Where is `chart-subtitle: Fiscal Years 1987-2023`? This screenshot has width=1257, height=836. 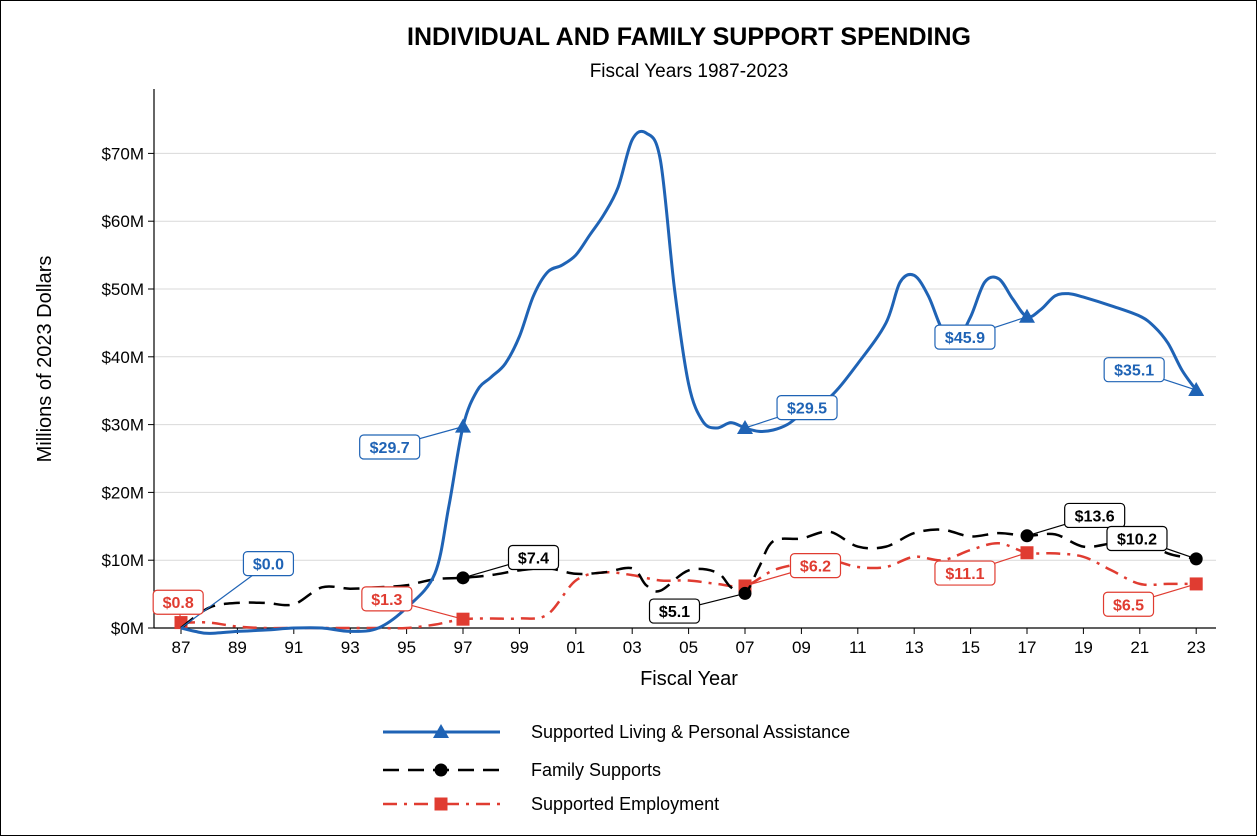 chart-subtitle: Fiscal Years 1987-2023 is located at coordinates (689, 71).